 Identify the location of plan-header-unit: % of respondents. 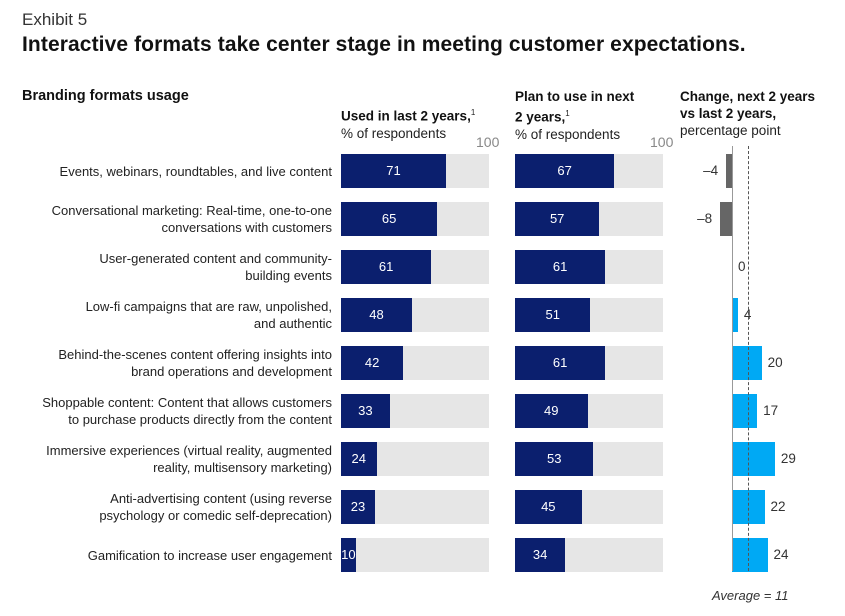
(568, 134).